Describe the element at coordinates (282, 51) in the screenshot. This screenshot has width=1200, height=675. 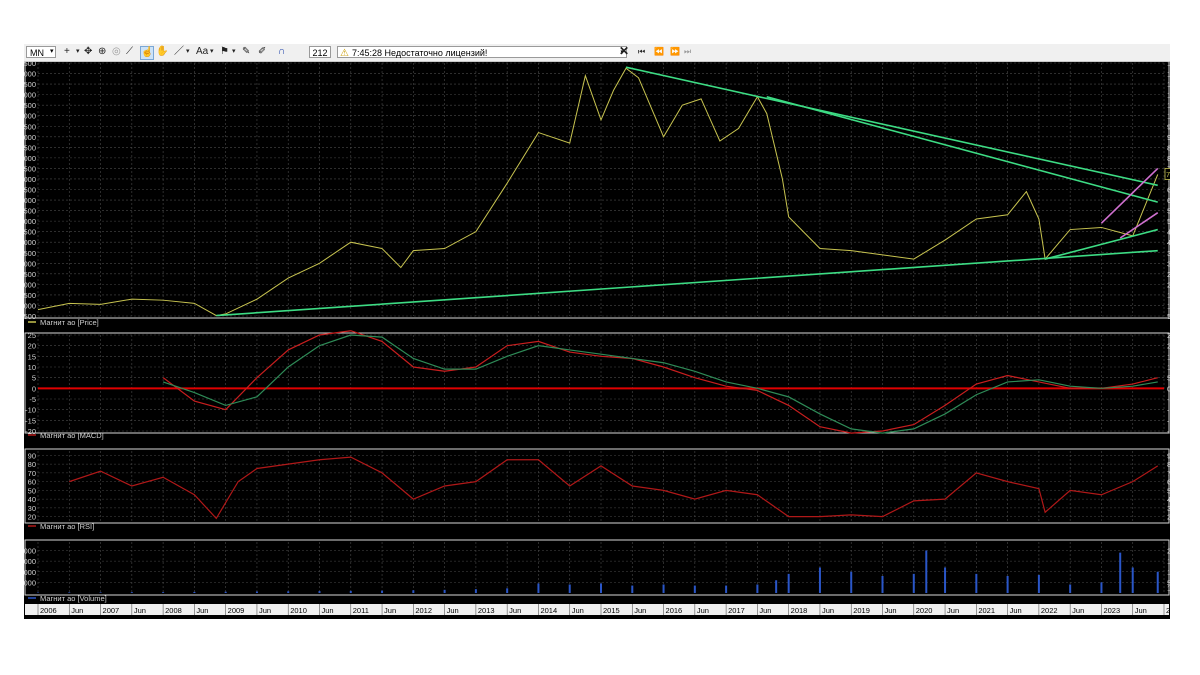
I see `magnet-icon: ∩` at that location.